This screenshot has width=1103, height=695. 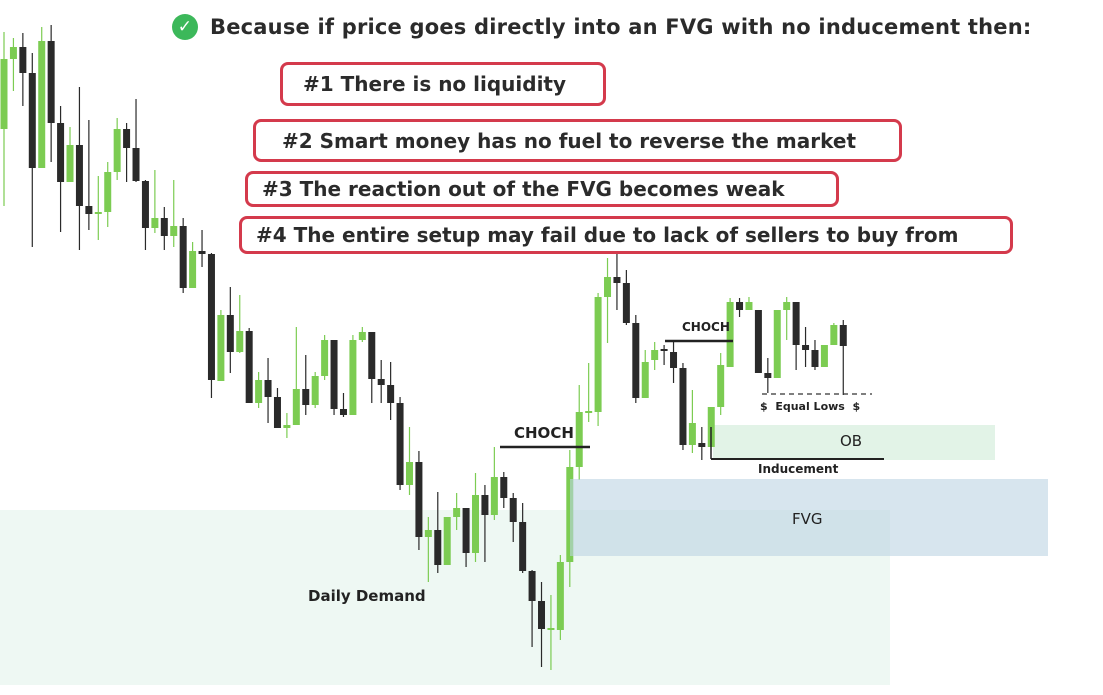 I want to click on inducement-label: Inducement, so click(x=798, y=469).